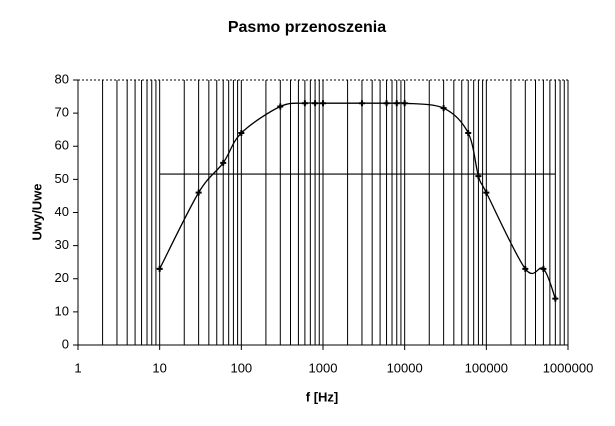 This screenshot has width=615, height=426. I want to click on y-axis-title: Uwy/Uwe, so click(36, 211).